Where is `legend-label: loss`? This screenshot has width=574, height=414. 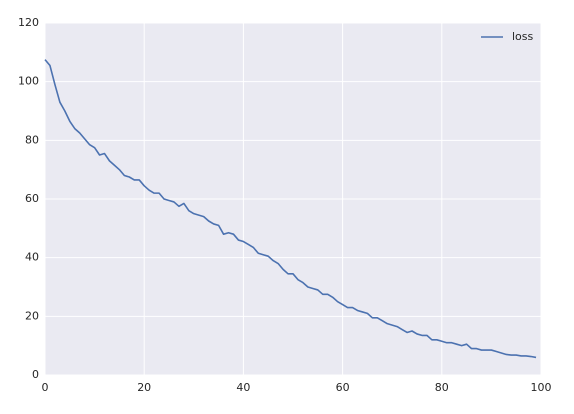 legend-label: loss is located at coordinates (523, 36).